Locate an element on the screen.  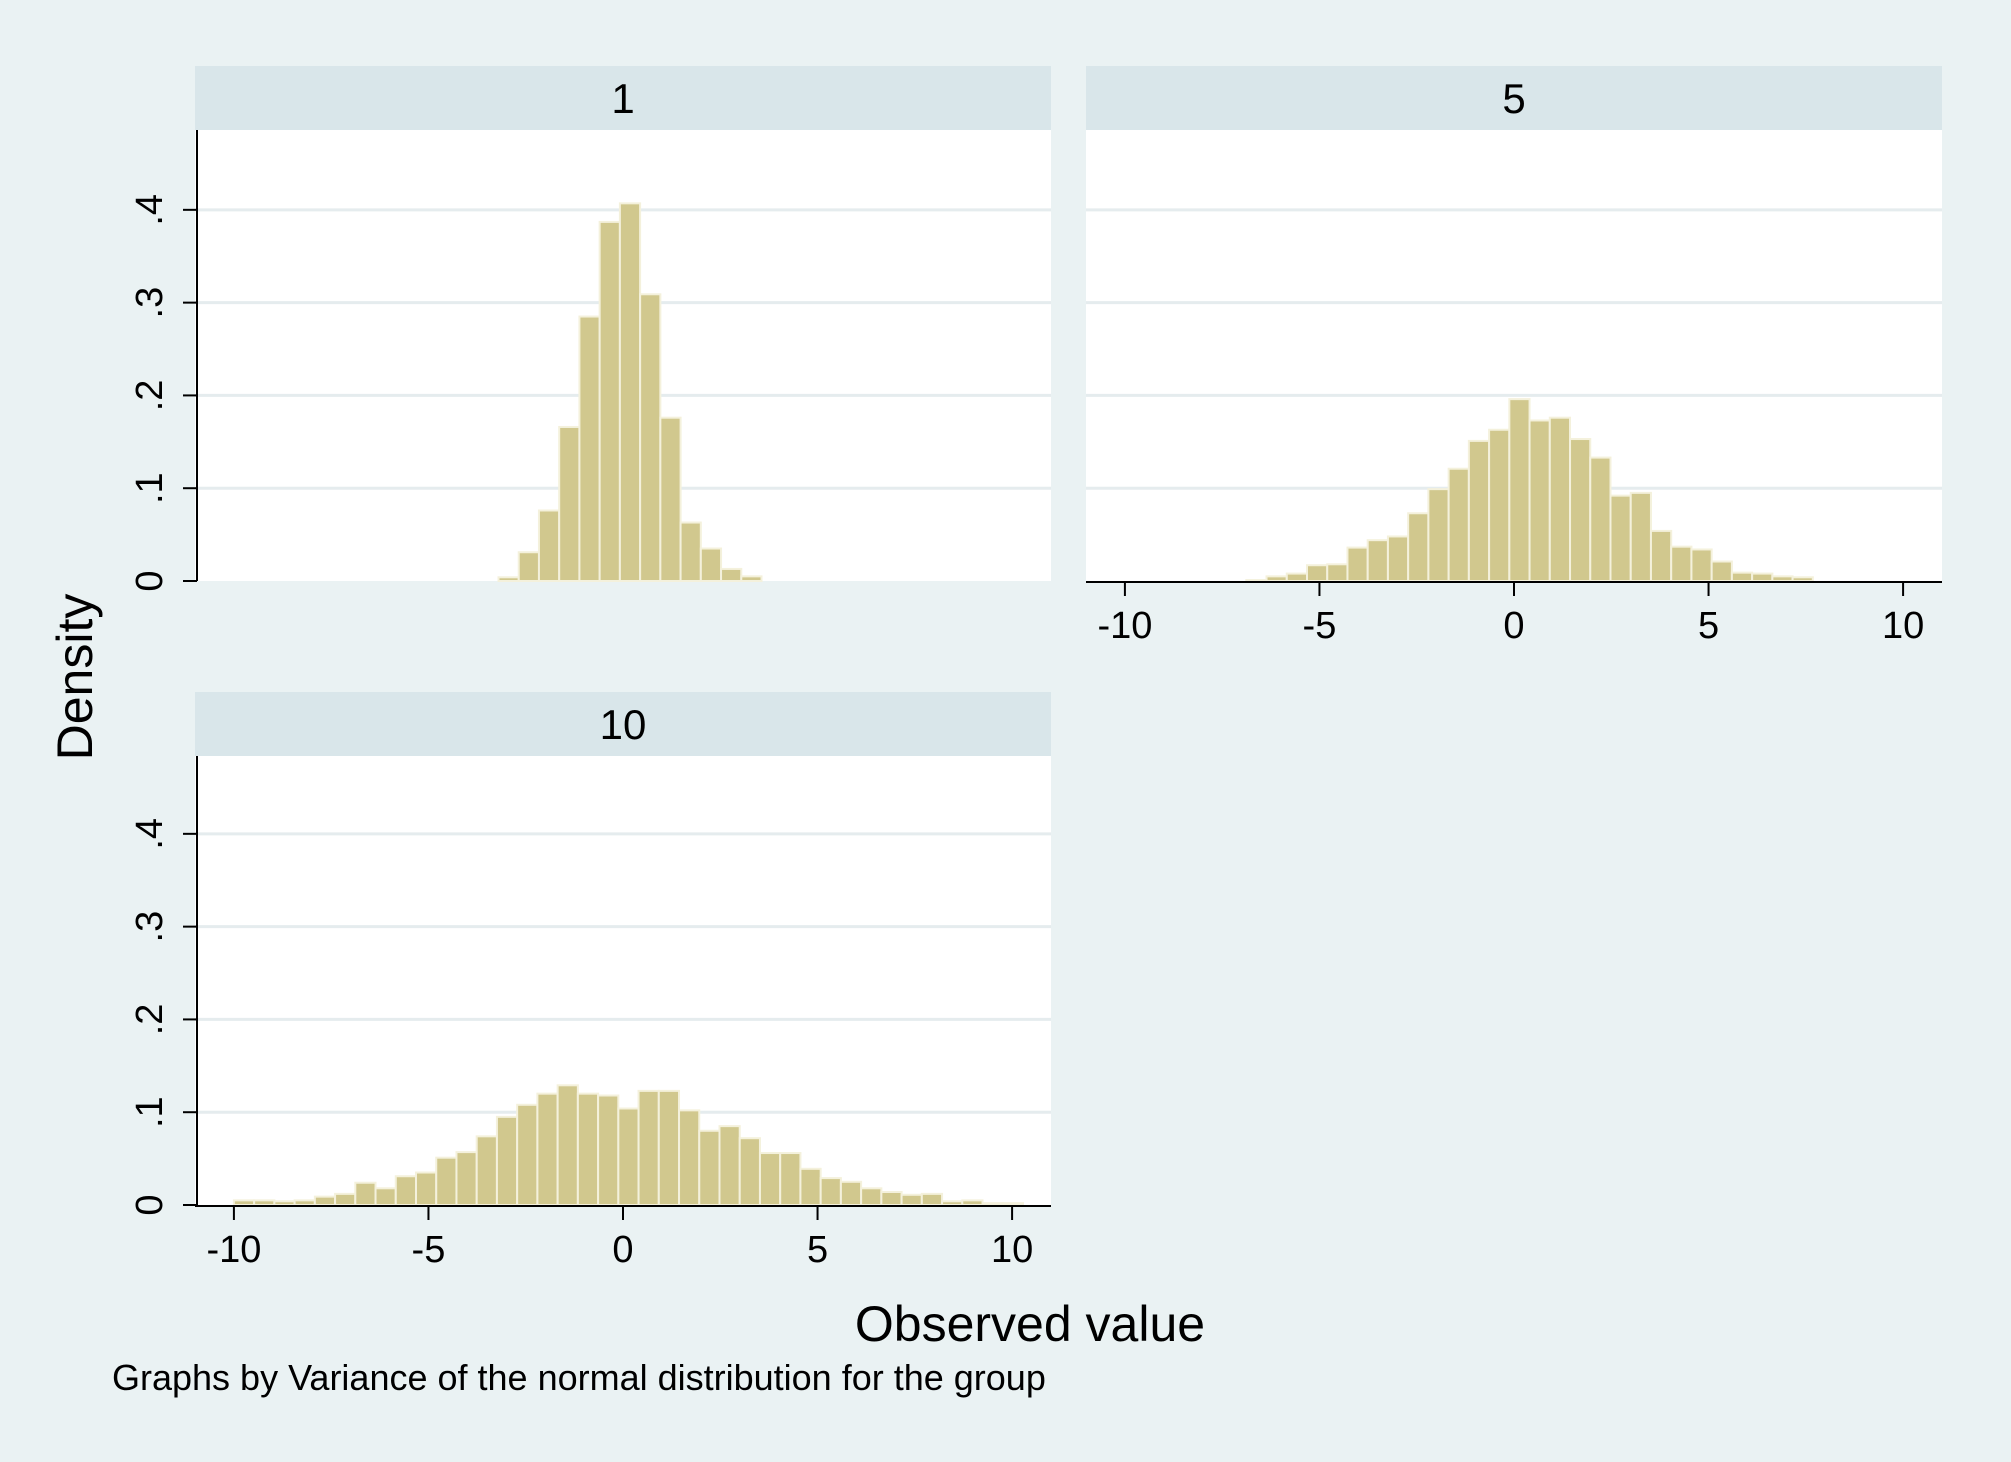
x-axis-title: Observed value is located at coordinates (1030, 1324).